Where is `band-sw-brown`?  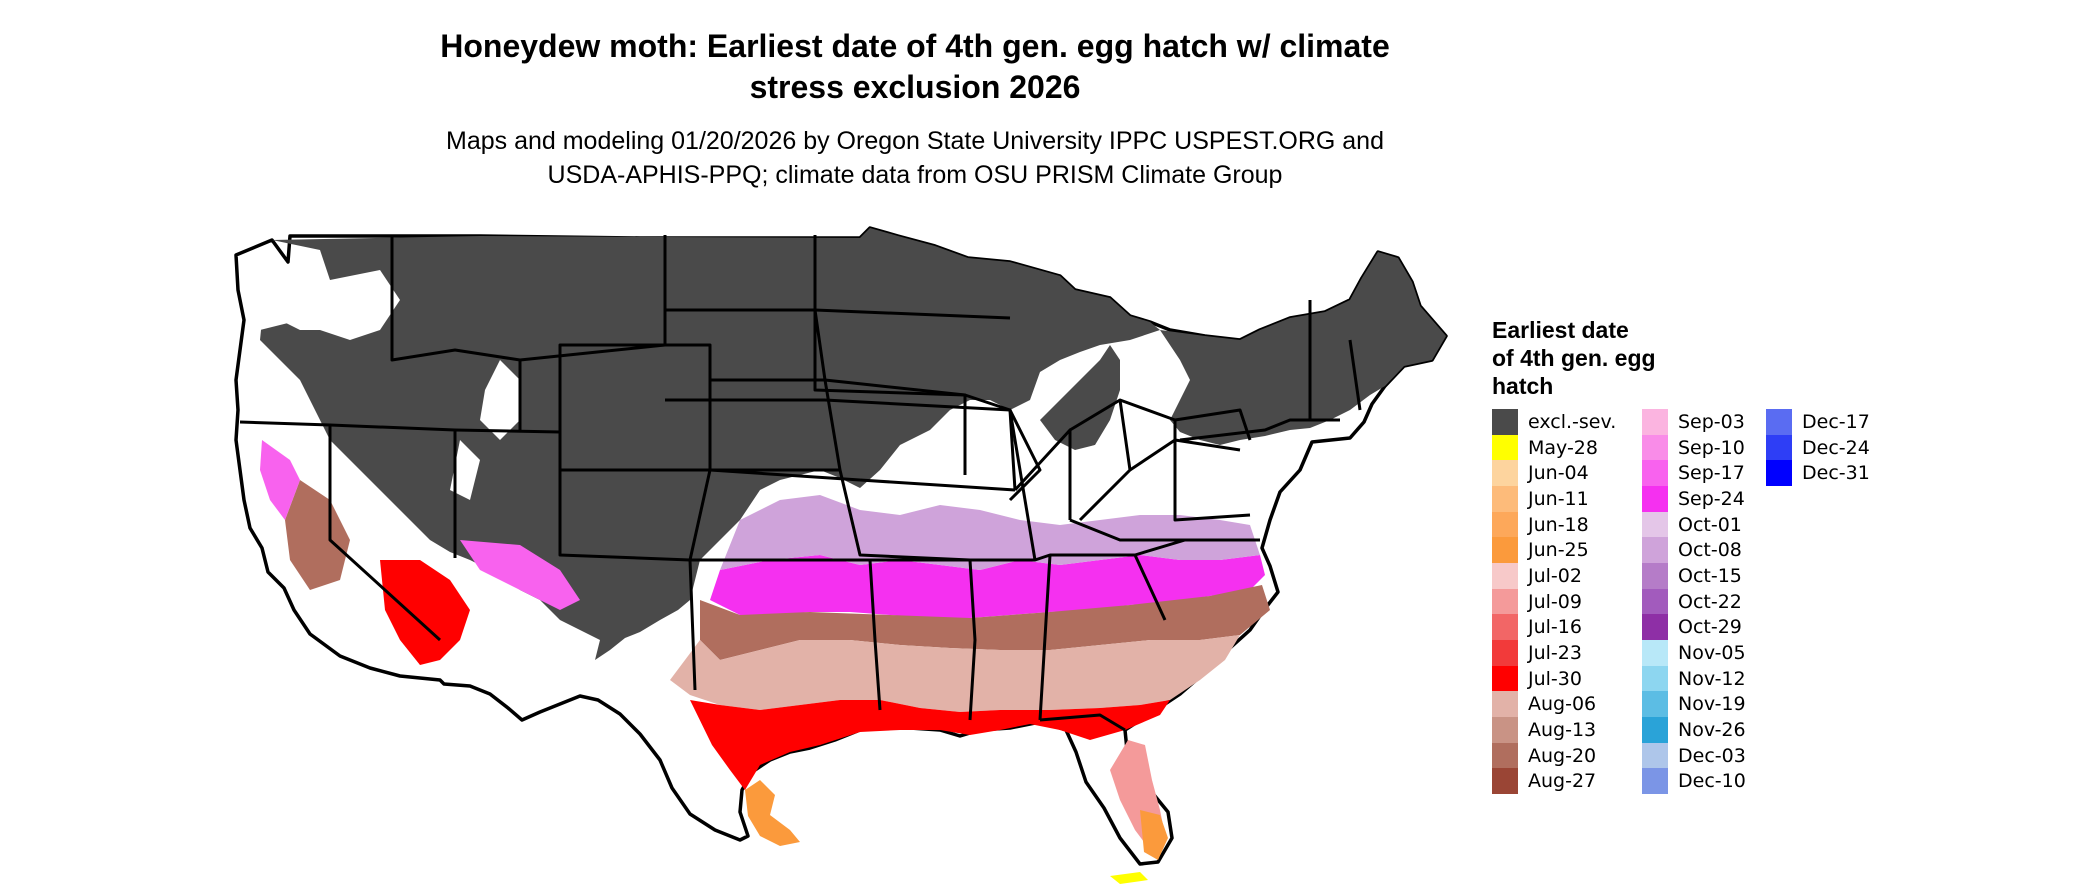 band-sw-brown is located at coordinates (317, 535).